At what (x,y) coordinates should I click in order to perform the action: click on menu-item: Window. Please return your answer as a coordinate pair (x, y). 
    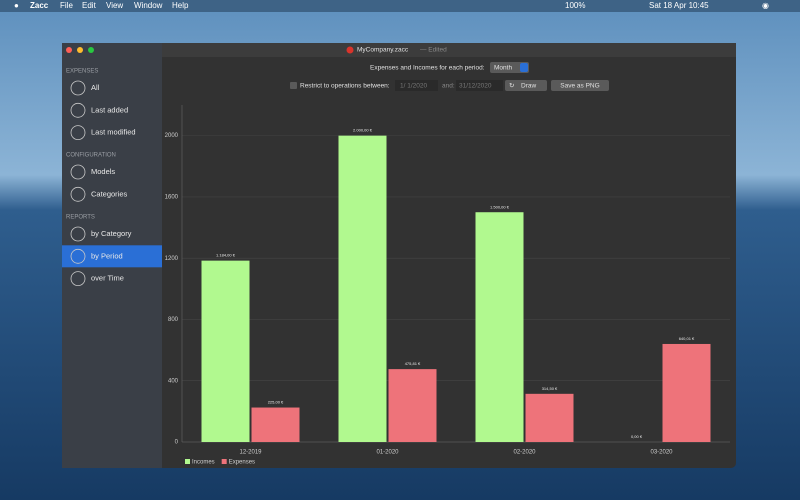
    Looking at the image, I should click on (148, 5).